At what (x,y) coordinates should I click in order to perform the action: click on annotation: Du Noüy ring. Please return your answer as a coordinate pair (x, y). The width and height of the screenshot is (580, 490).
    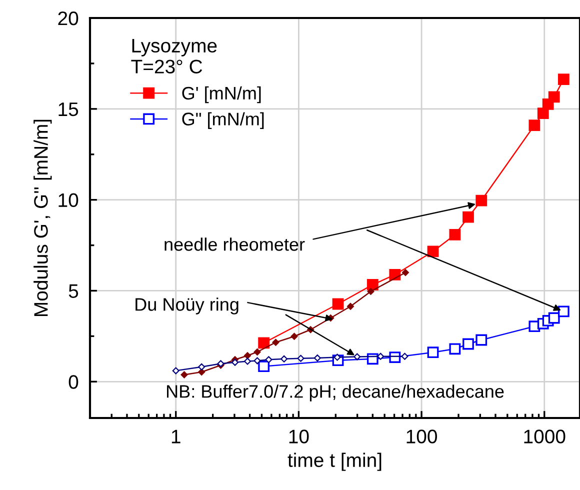
    Looking at the image, I should click on (187, 306).